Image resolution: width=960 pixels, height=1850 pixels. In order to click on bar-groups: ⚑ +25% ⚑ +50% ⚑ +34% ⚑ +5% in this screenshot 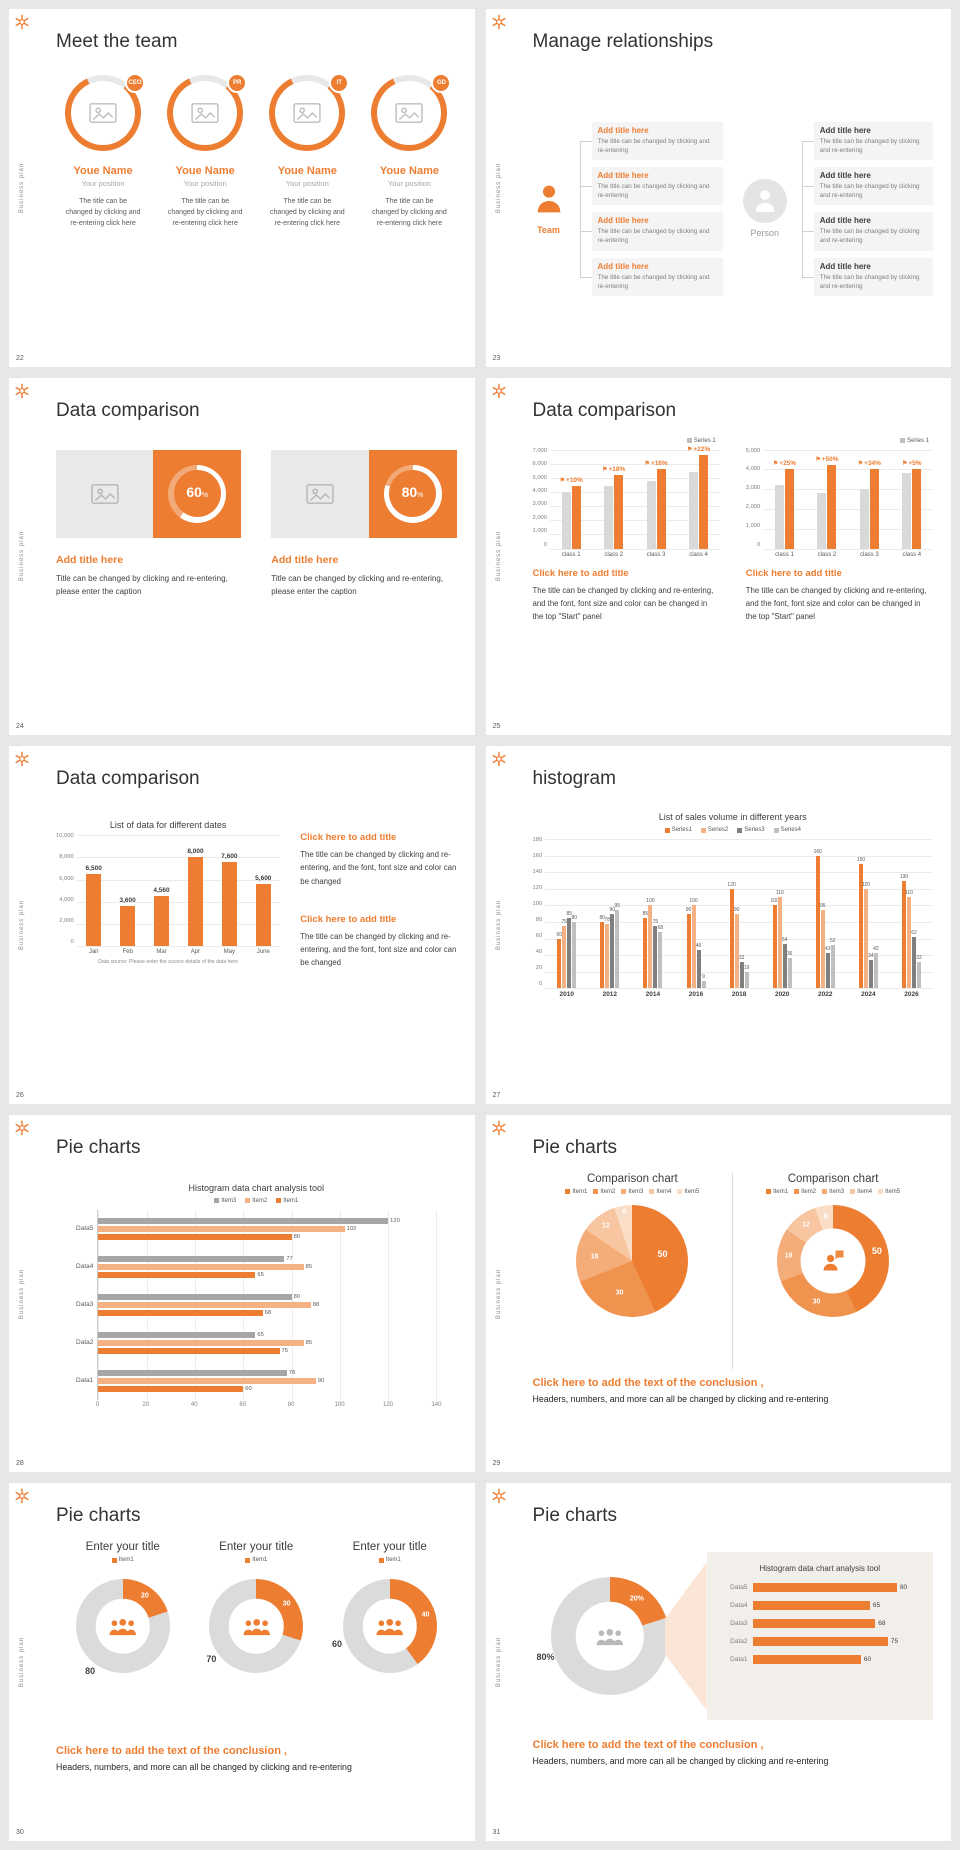, I will do `click(848, 499)`.